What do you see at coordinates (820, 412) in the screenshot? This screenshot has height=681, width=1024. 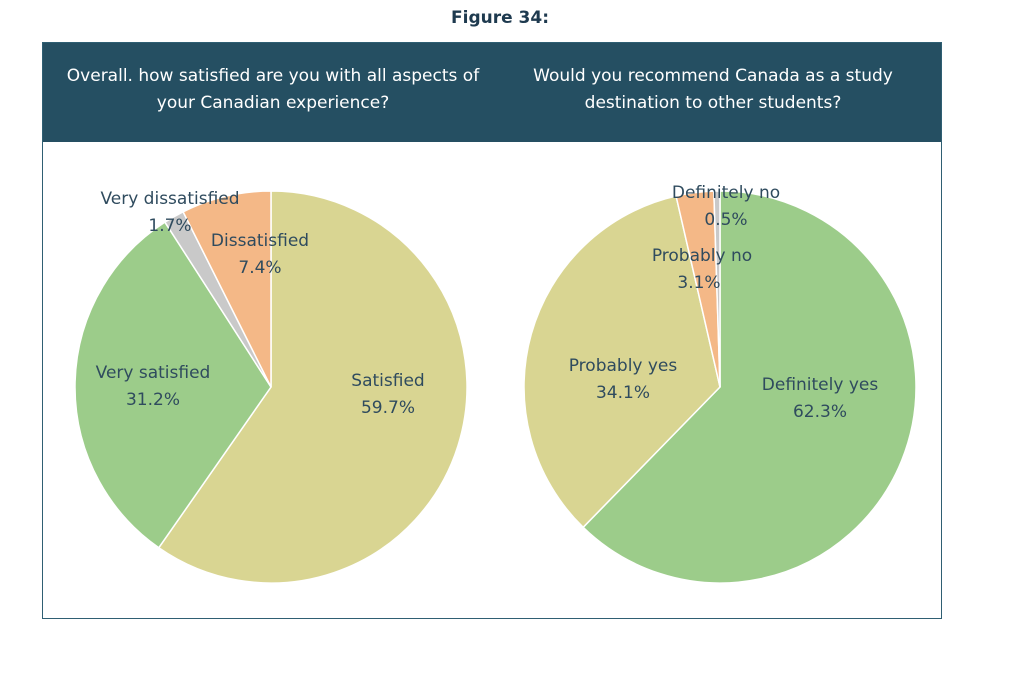 I see `slice-value-label: 62.3%` at bounding box center [820, 412].